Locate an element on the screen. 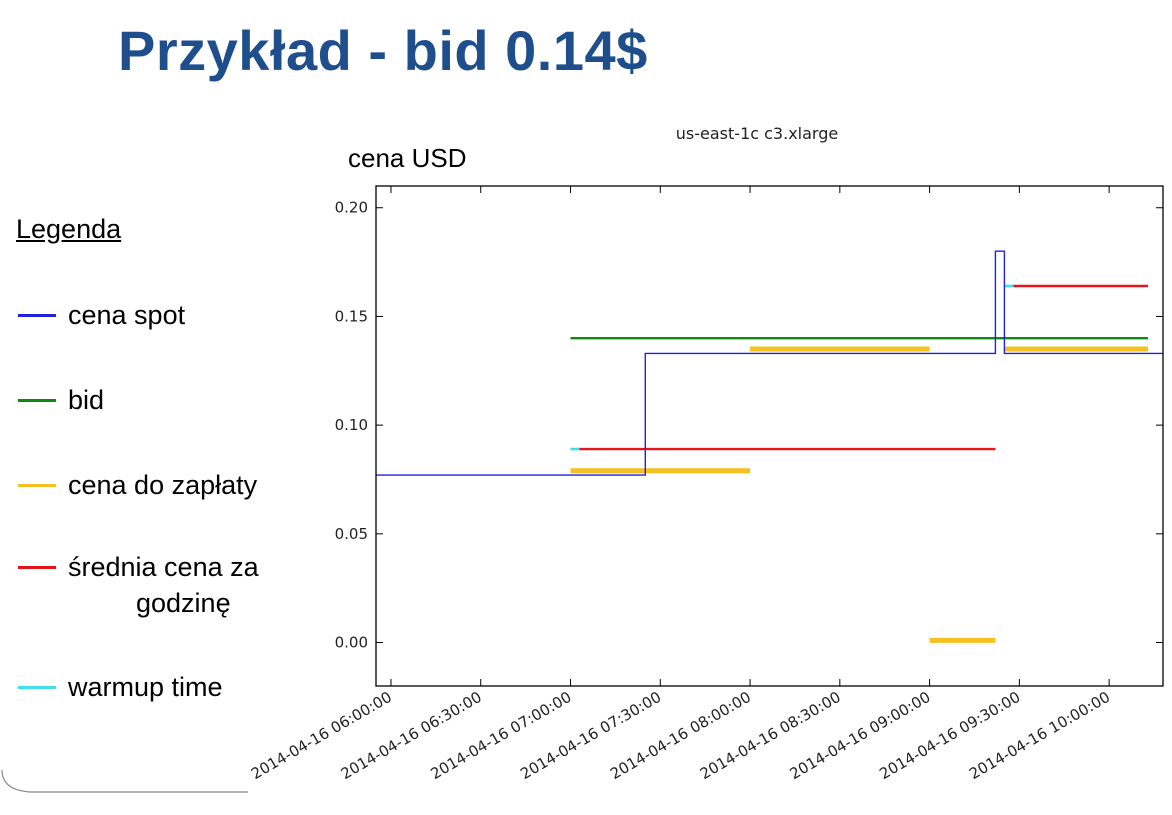  legend-label-cena-spot: cena spot is located at coordinates (127, 315).